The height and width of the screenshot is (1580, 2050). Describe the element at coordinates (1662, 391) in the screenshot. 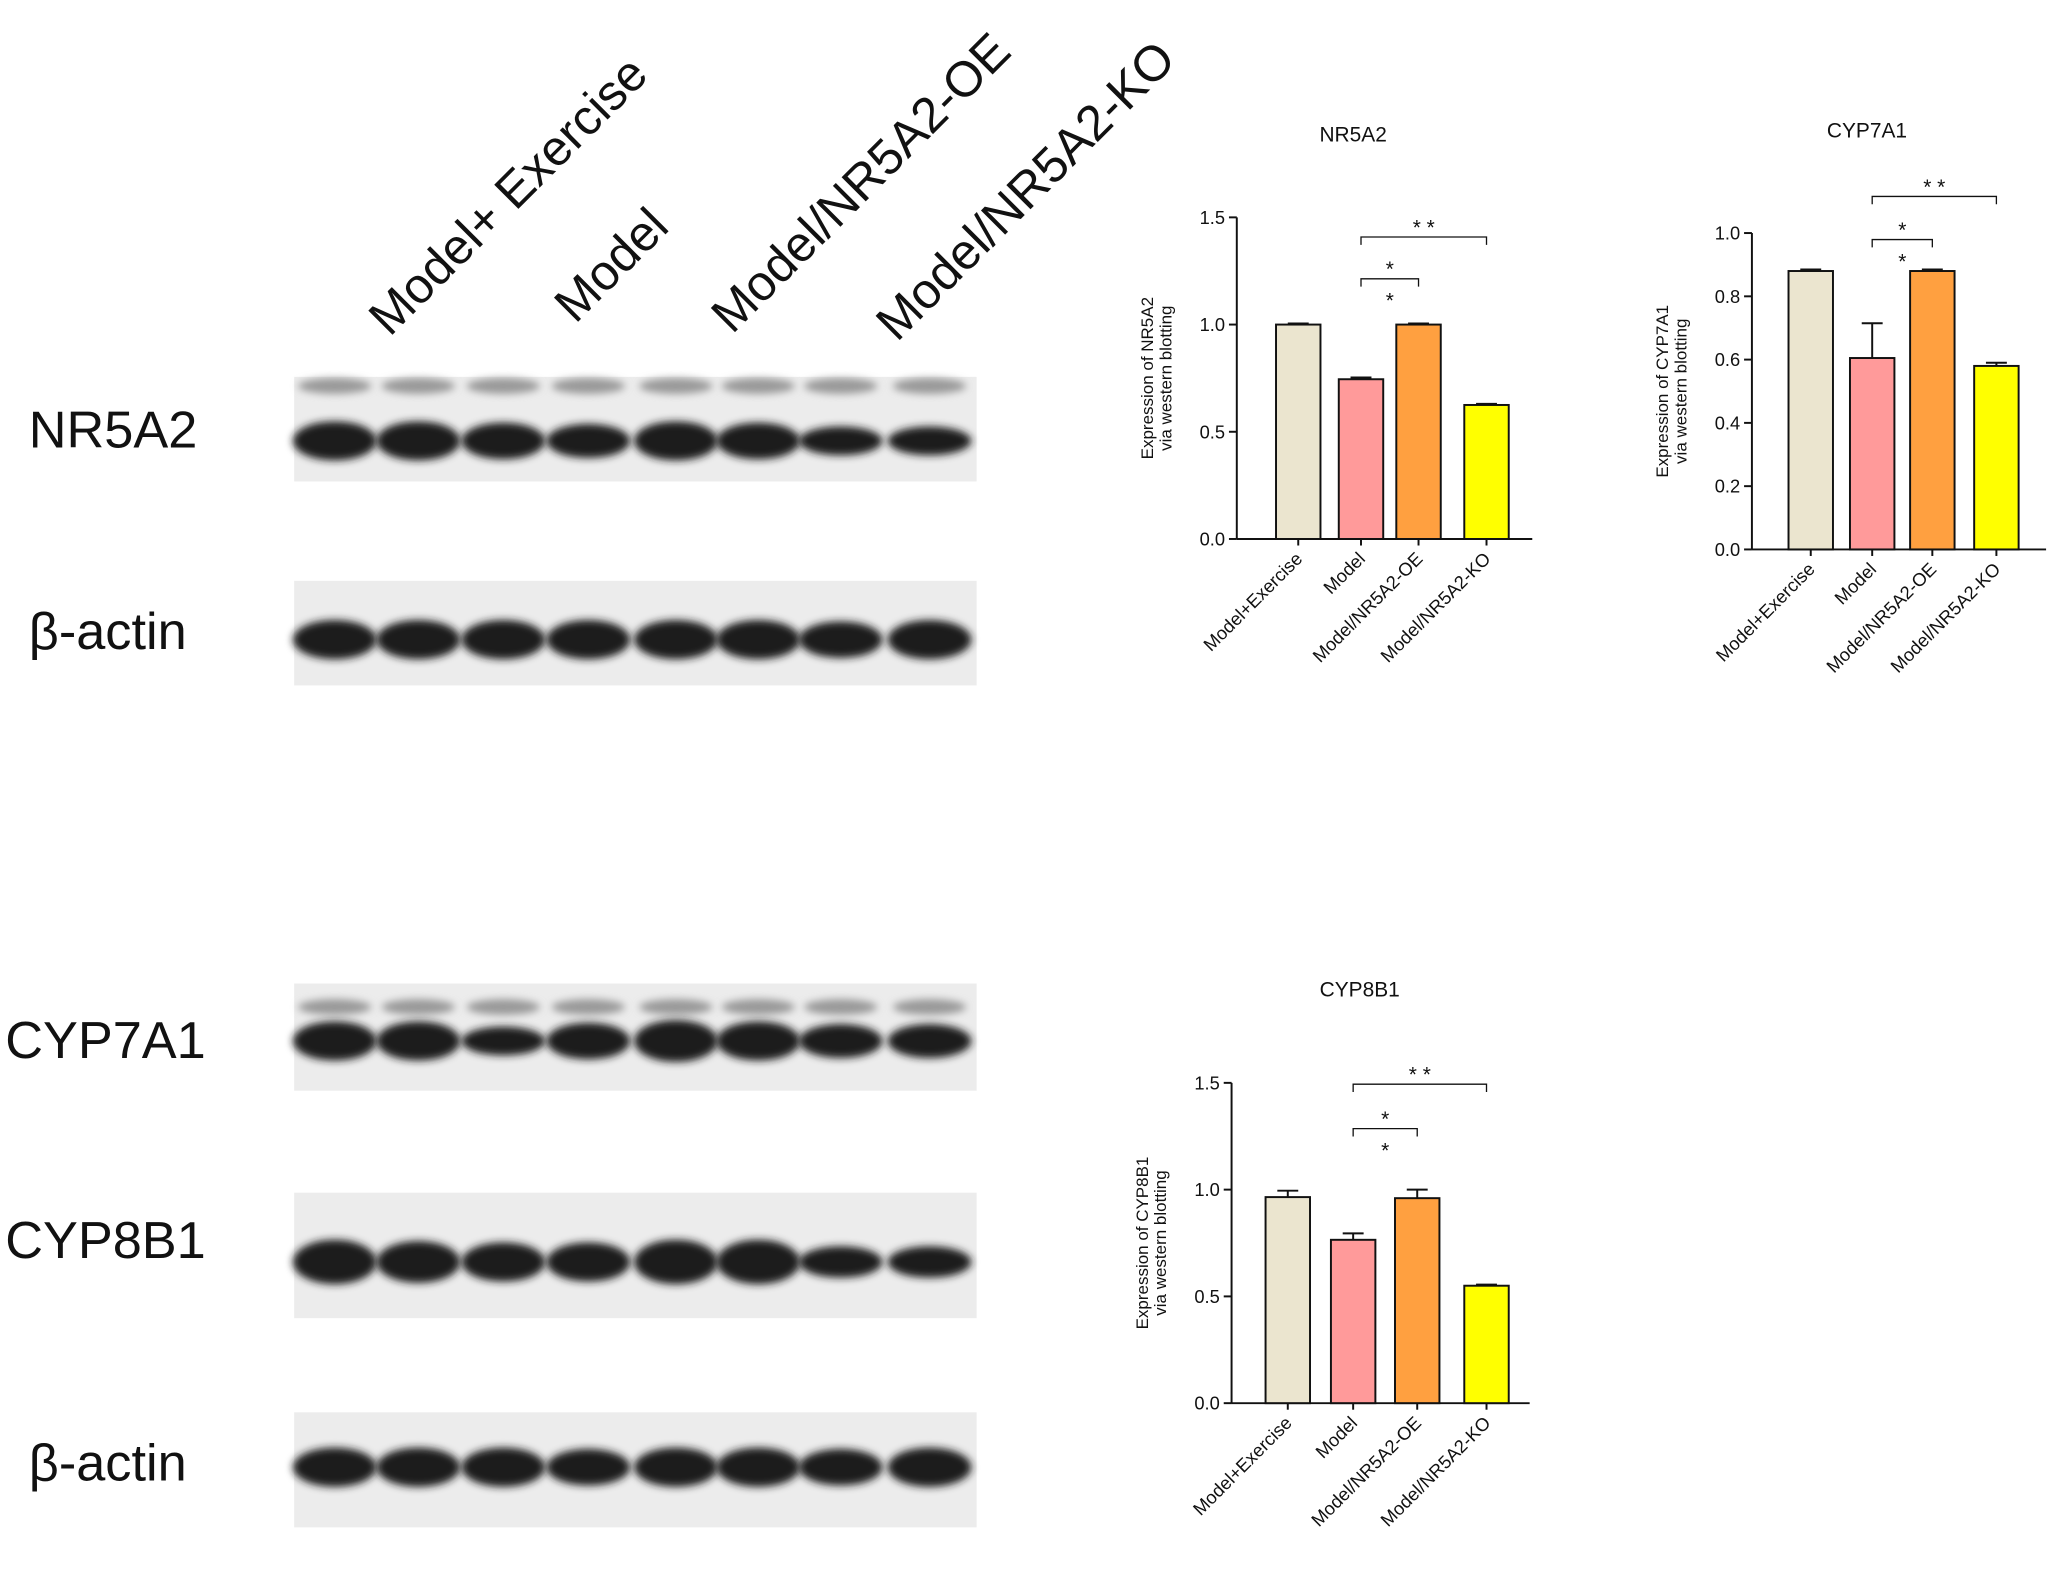

I see `y-axis-label: Expression of CYP7A1` at that location.